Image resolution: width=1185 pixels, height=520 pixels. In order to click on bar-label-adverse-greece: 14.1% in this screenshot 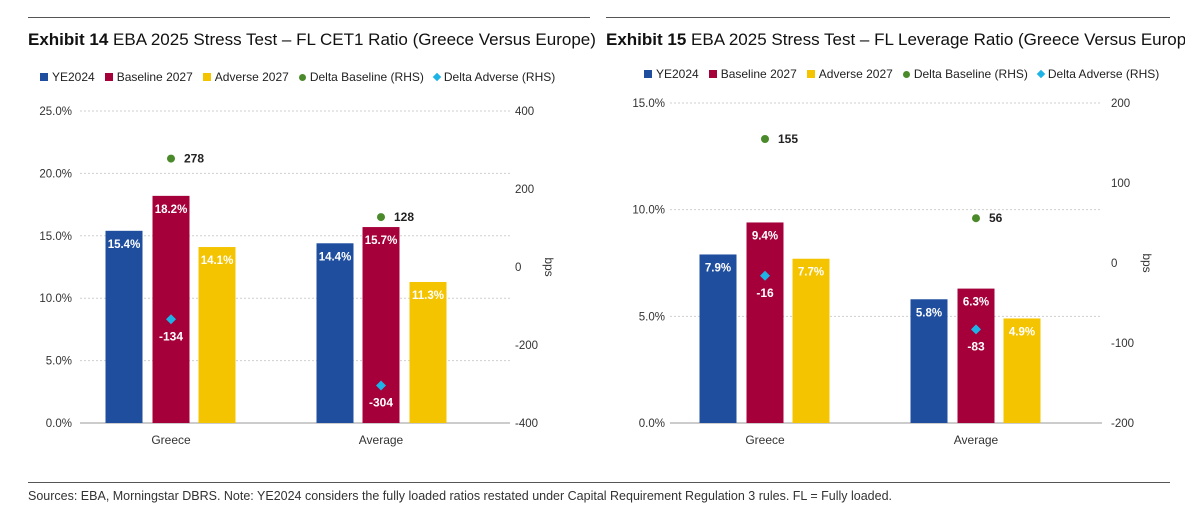, I will do `click(217, 261)`.